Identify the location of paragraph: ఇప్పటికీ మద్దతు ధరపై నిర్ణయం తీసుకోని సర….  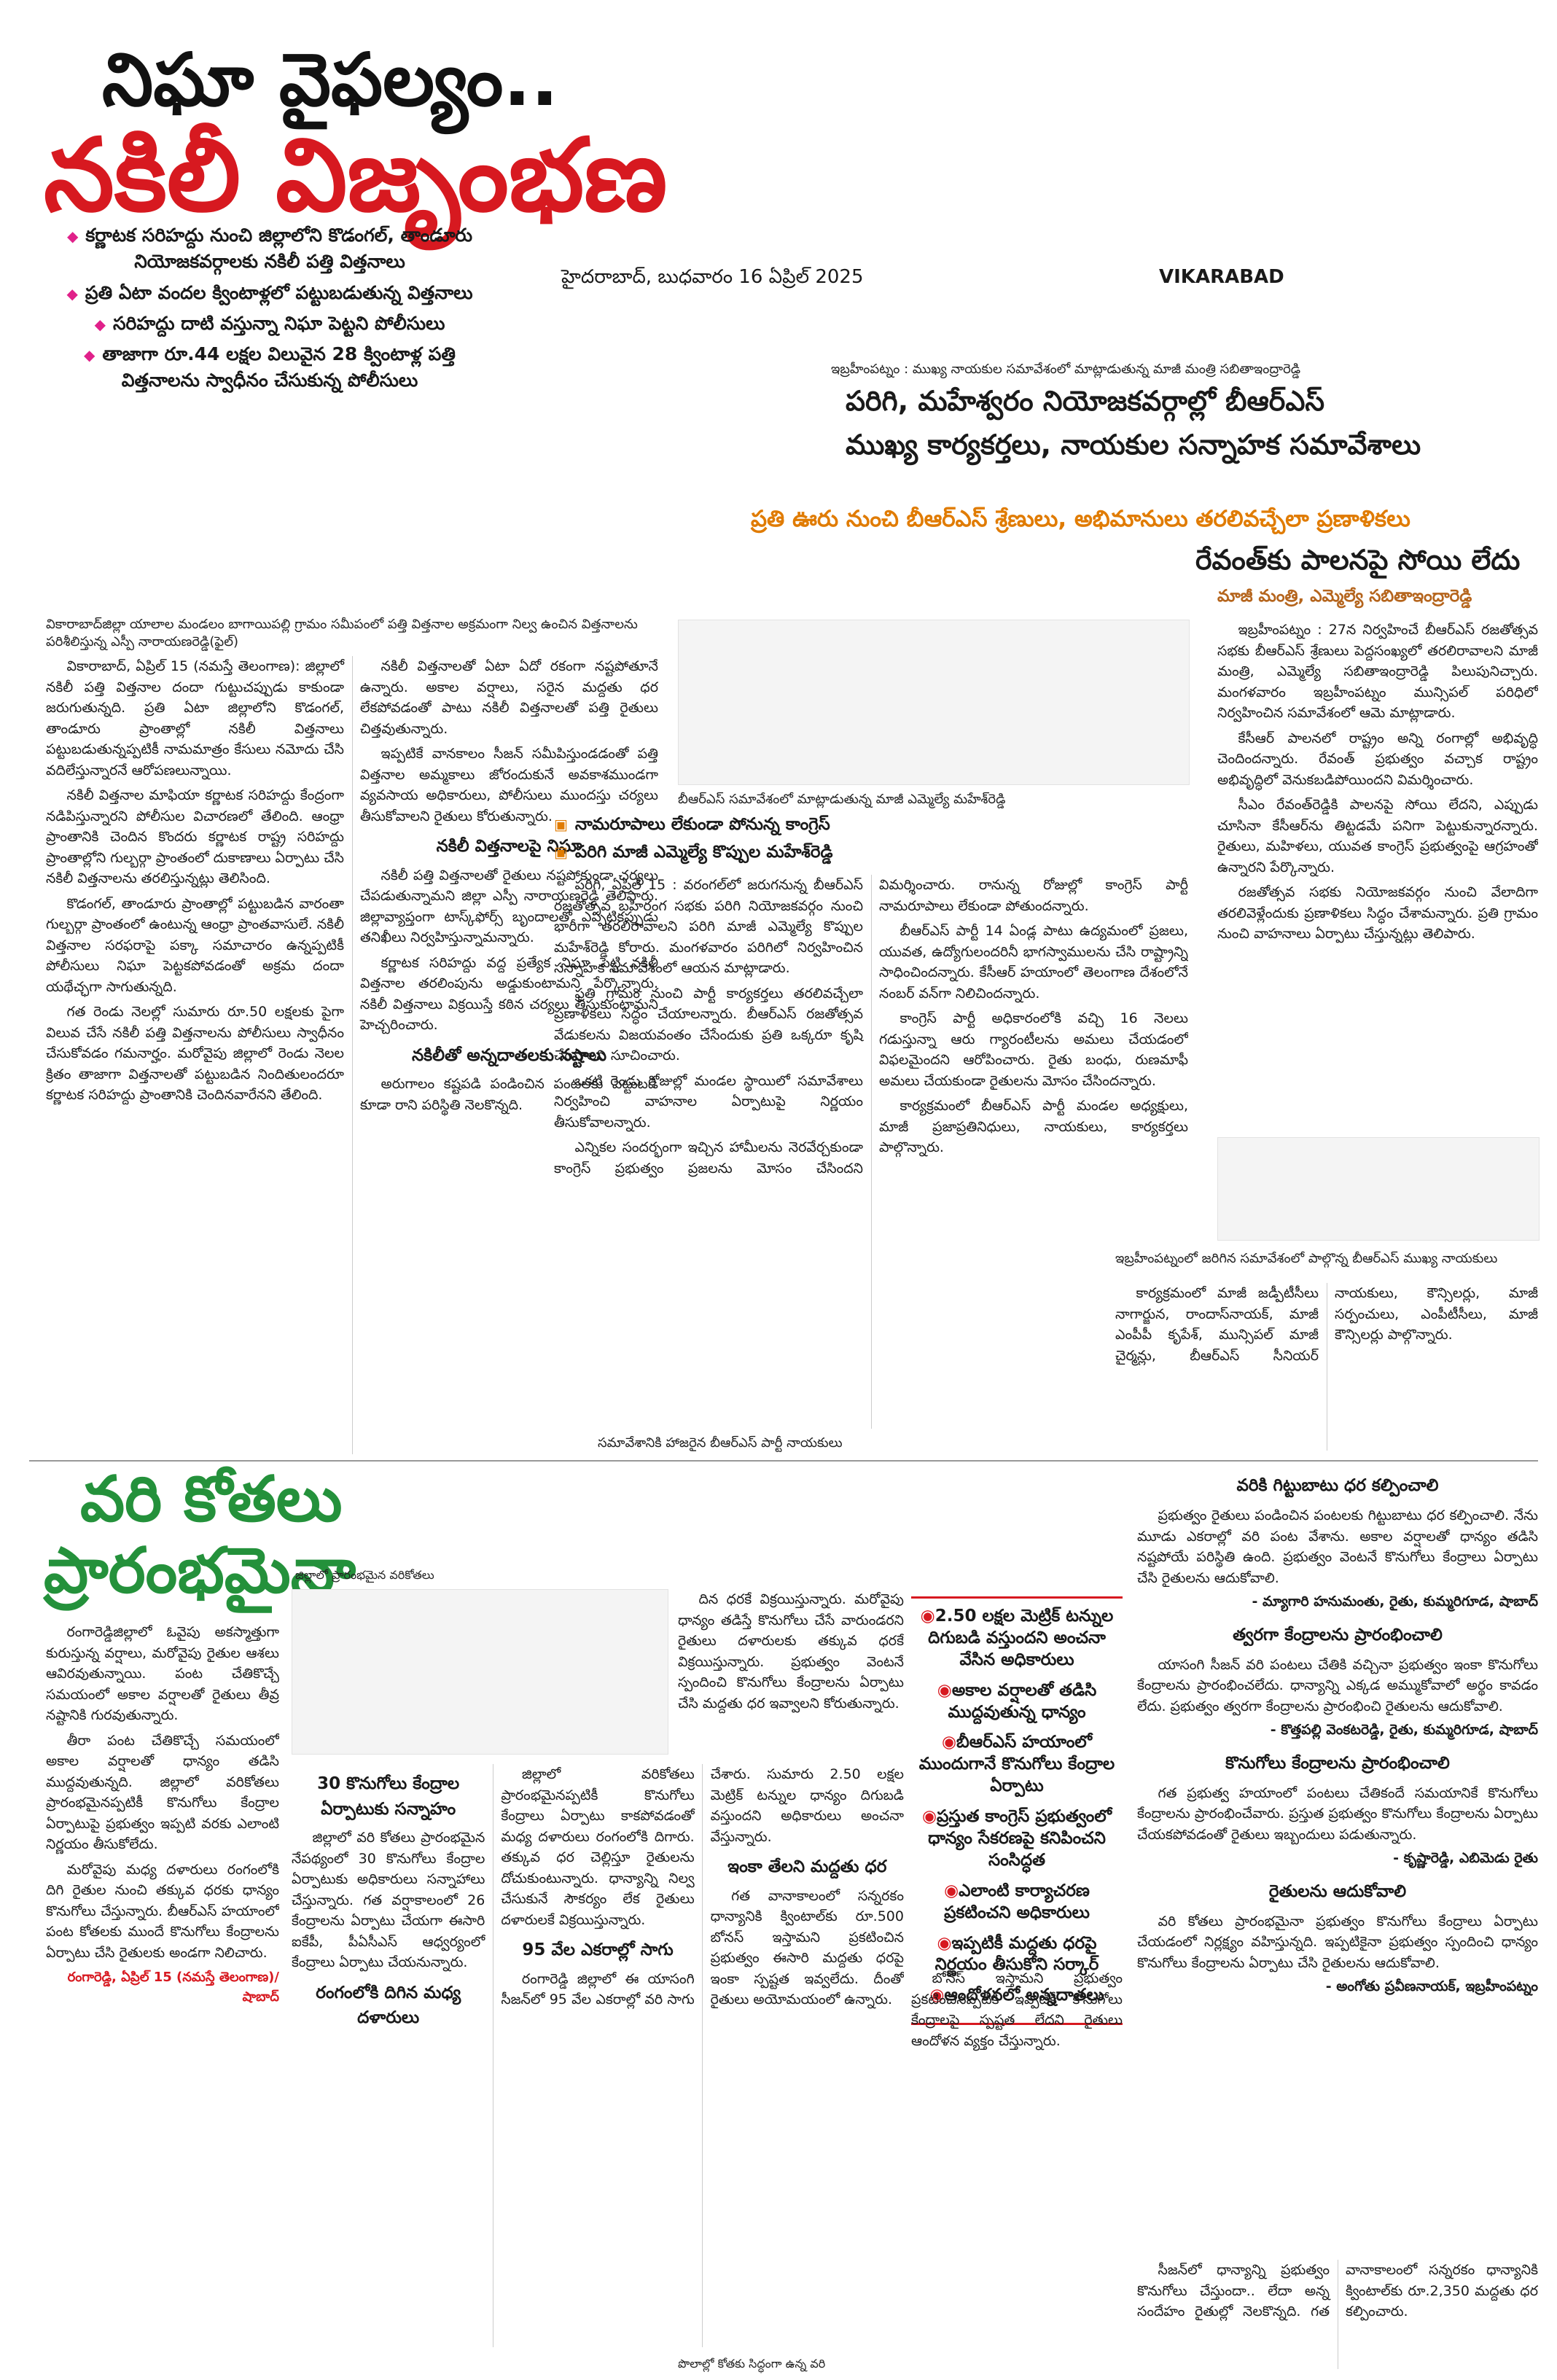
(1017, 1955).